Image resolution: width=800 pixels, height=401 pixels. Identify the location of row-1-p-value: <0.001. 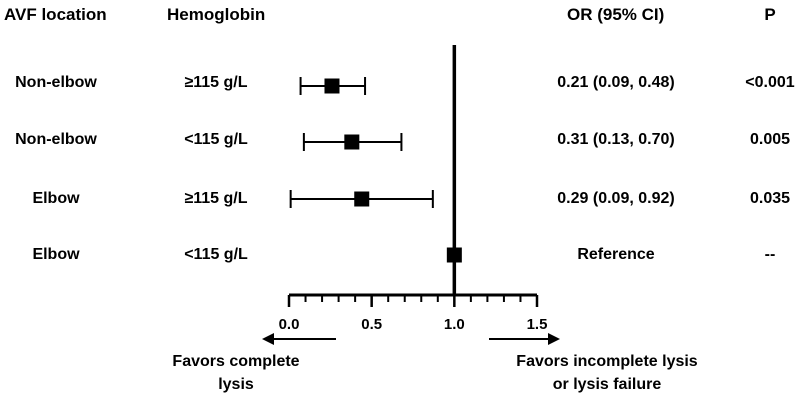
(769, 82).